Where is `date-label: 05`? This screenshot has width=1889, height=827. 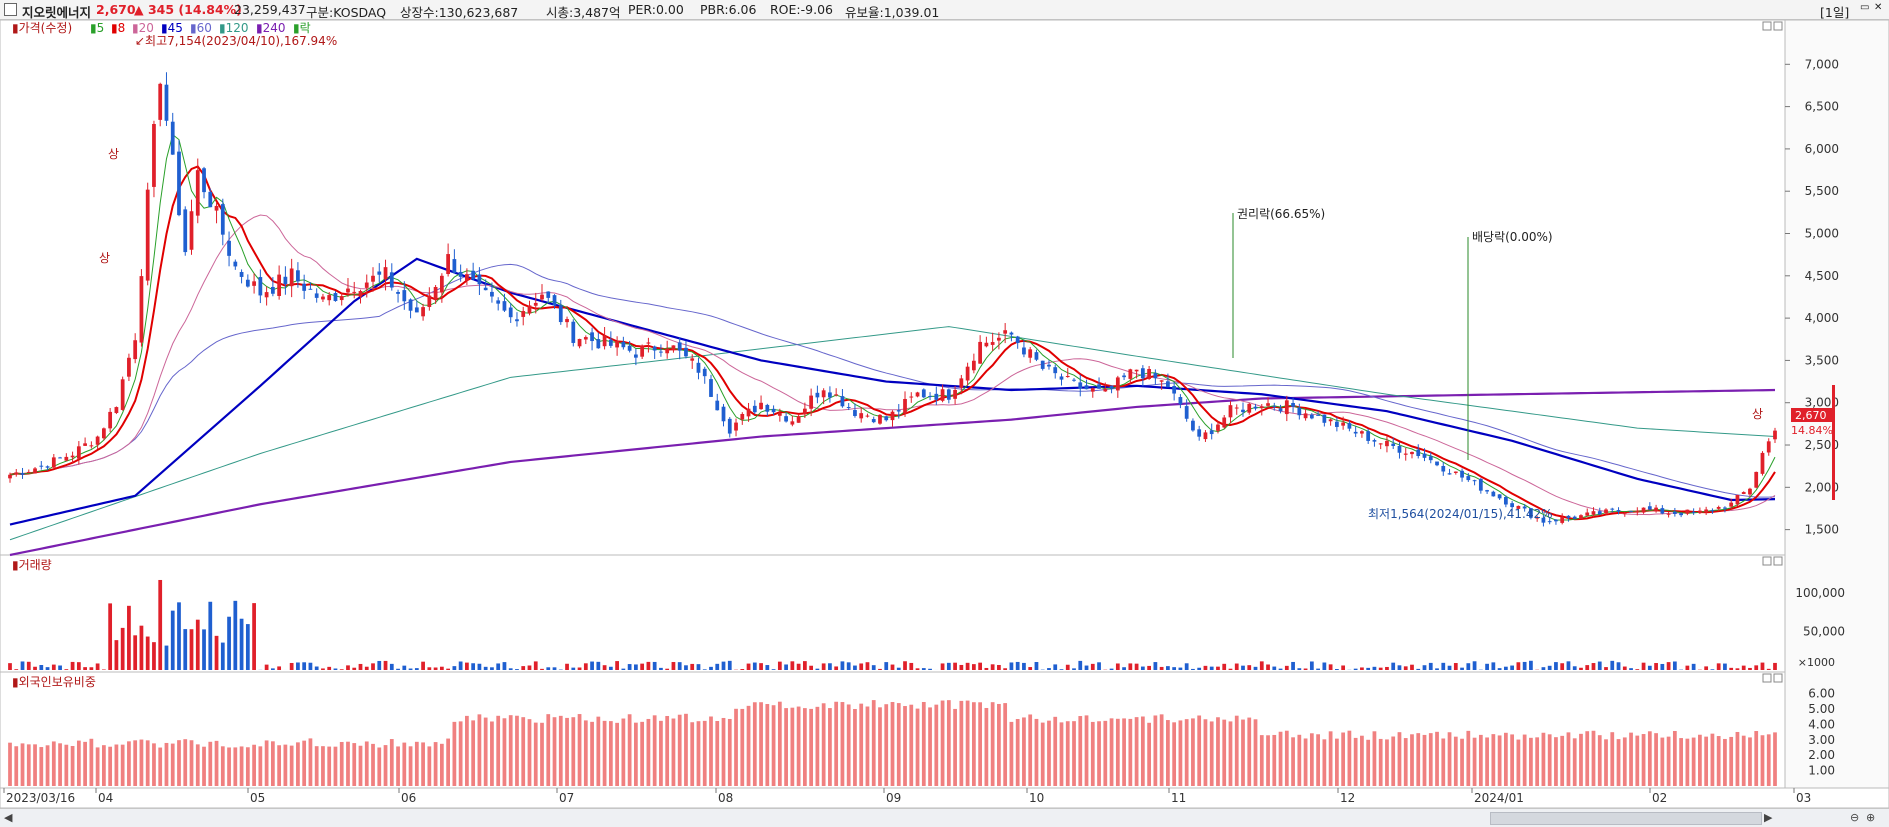 date-label: 05 is located at coordinates (257, 798).